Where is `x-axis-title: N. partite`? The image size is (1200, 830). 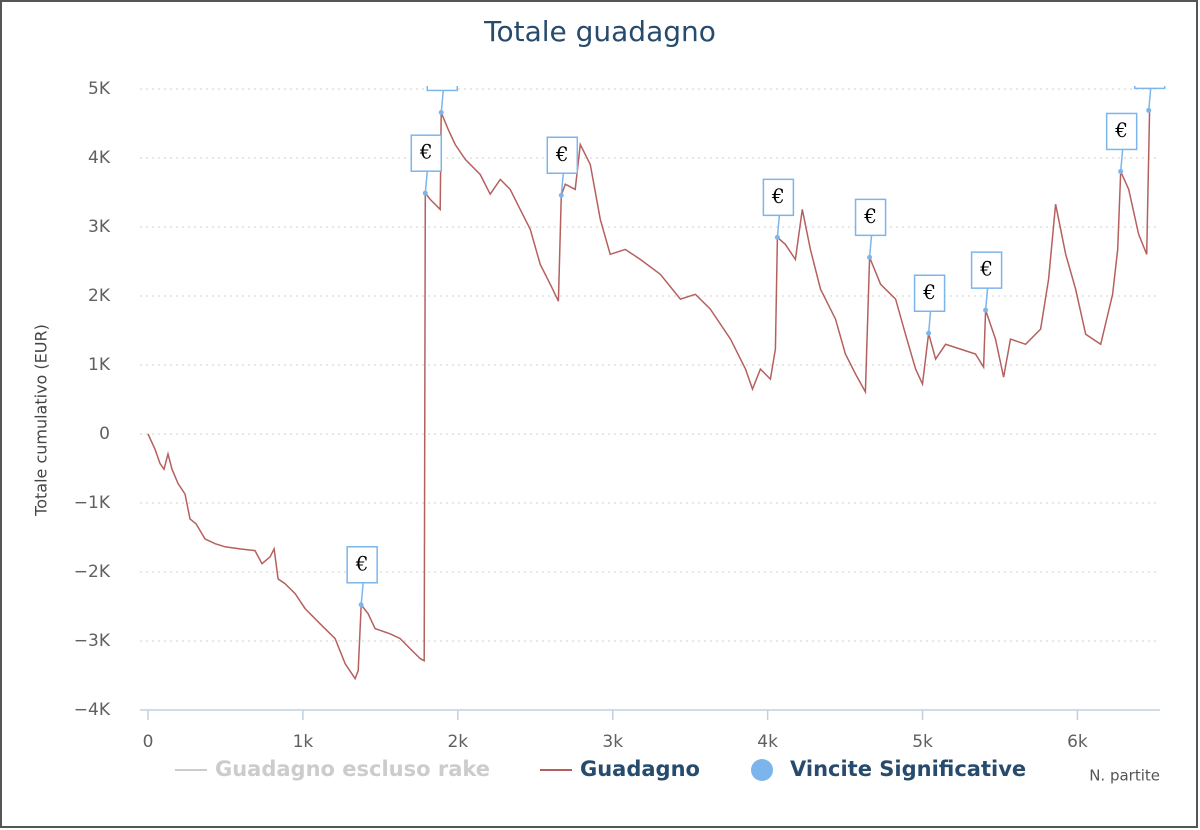
x-axis-title: N. partite is located at coordinates (1124, 776).